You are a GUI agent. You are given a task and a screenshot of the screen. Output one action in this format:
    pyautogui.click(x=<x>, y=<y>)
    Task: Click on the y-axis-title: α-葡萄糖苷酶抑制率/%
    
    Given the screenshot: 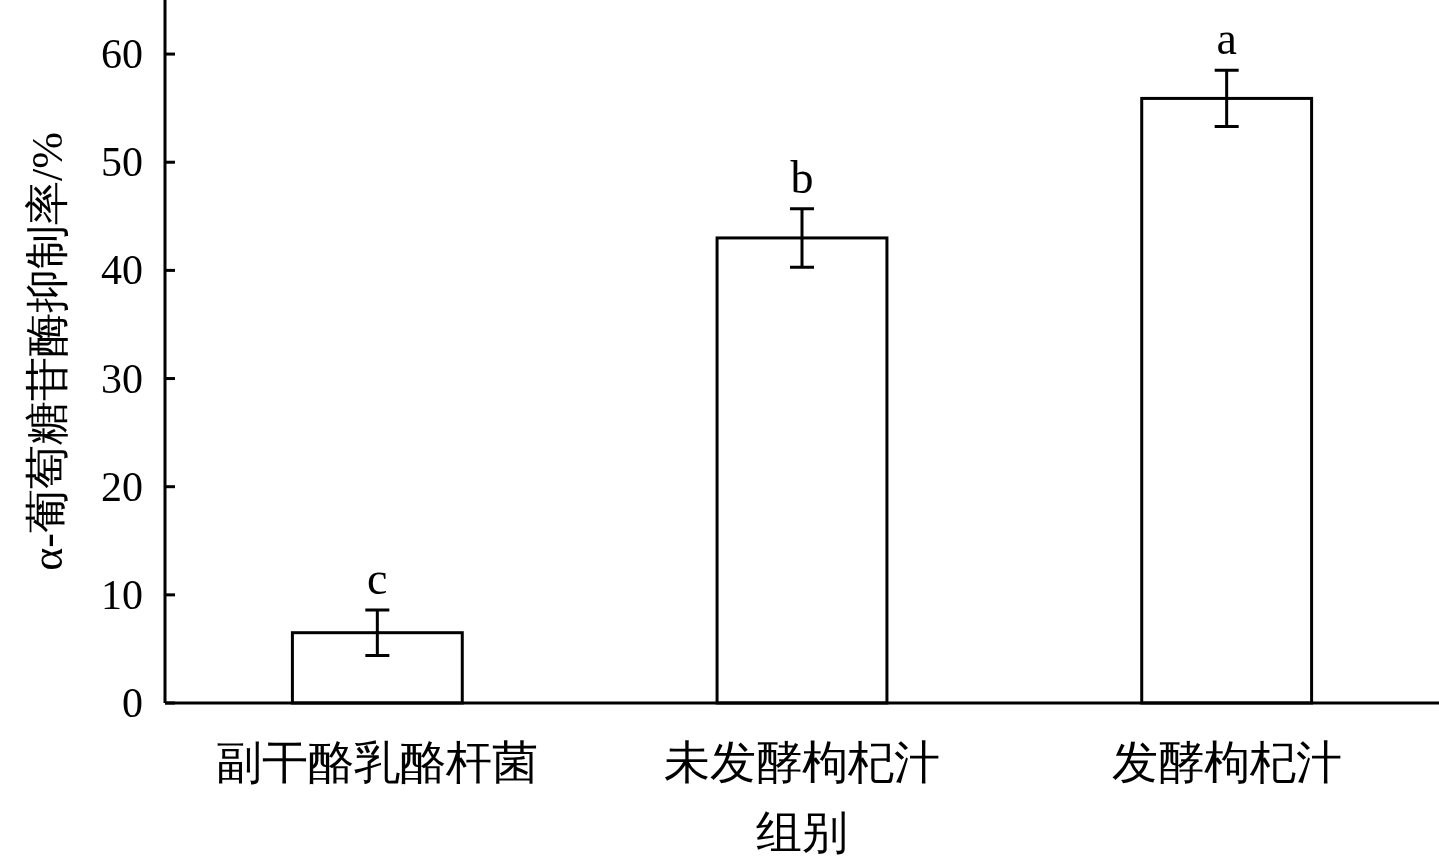 What is the action you would take?
    pyautogui.click(x=47, y=351)
    